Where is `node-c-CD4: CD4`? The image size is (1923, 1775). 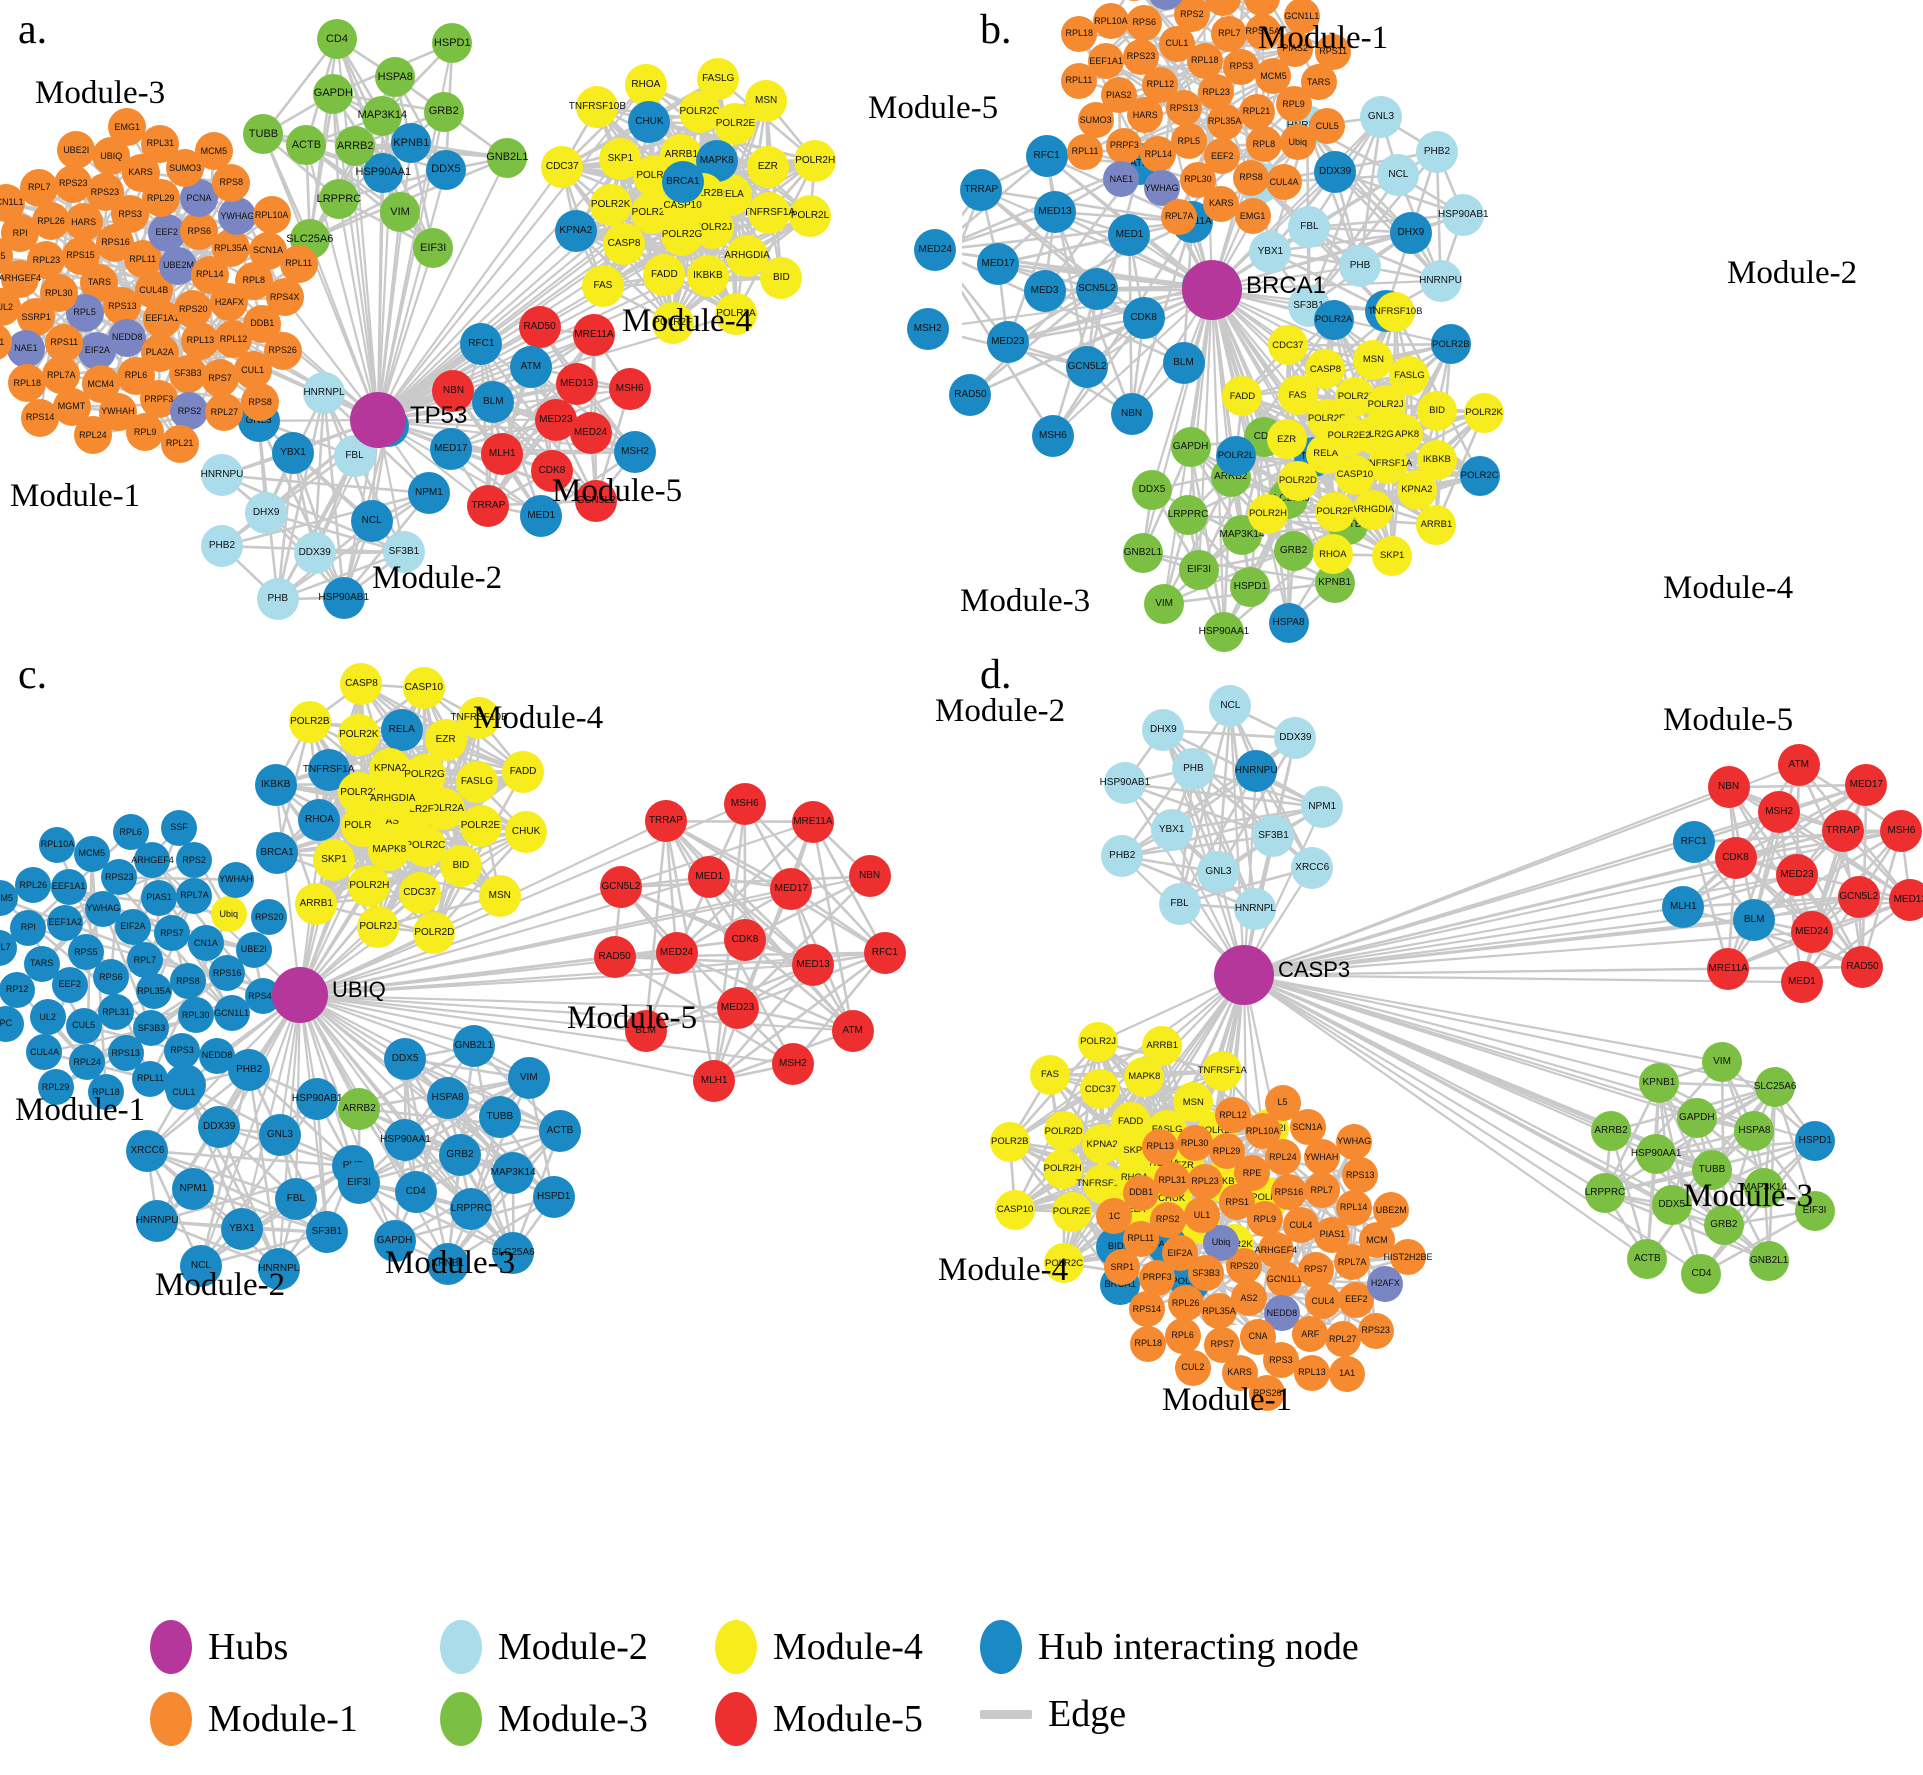
node-c-CD4: CD4 is located at coordinates (415, 1192).